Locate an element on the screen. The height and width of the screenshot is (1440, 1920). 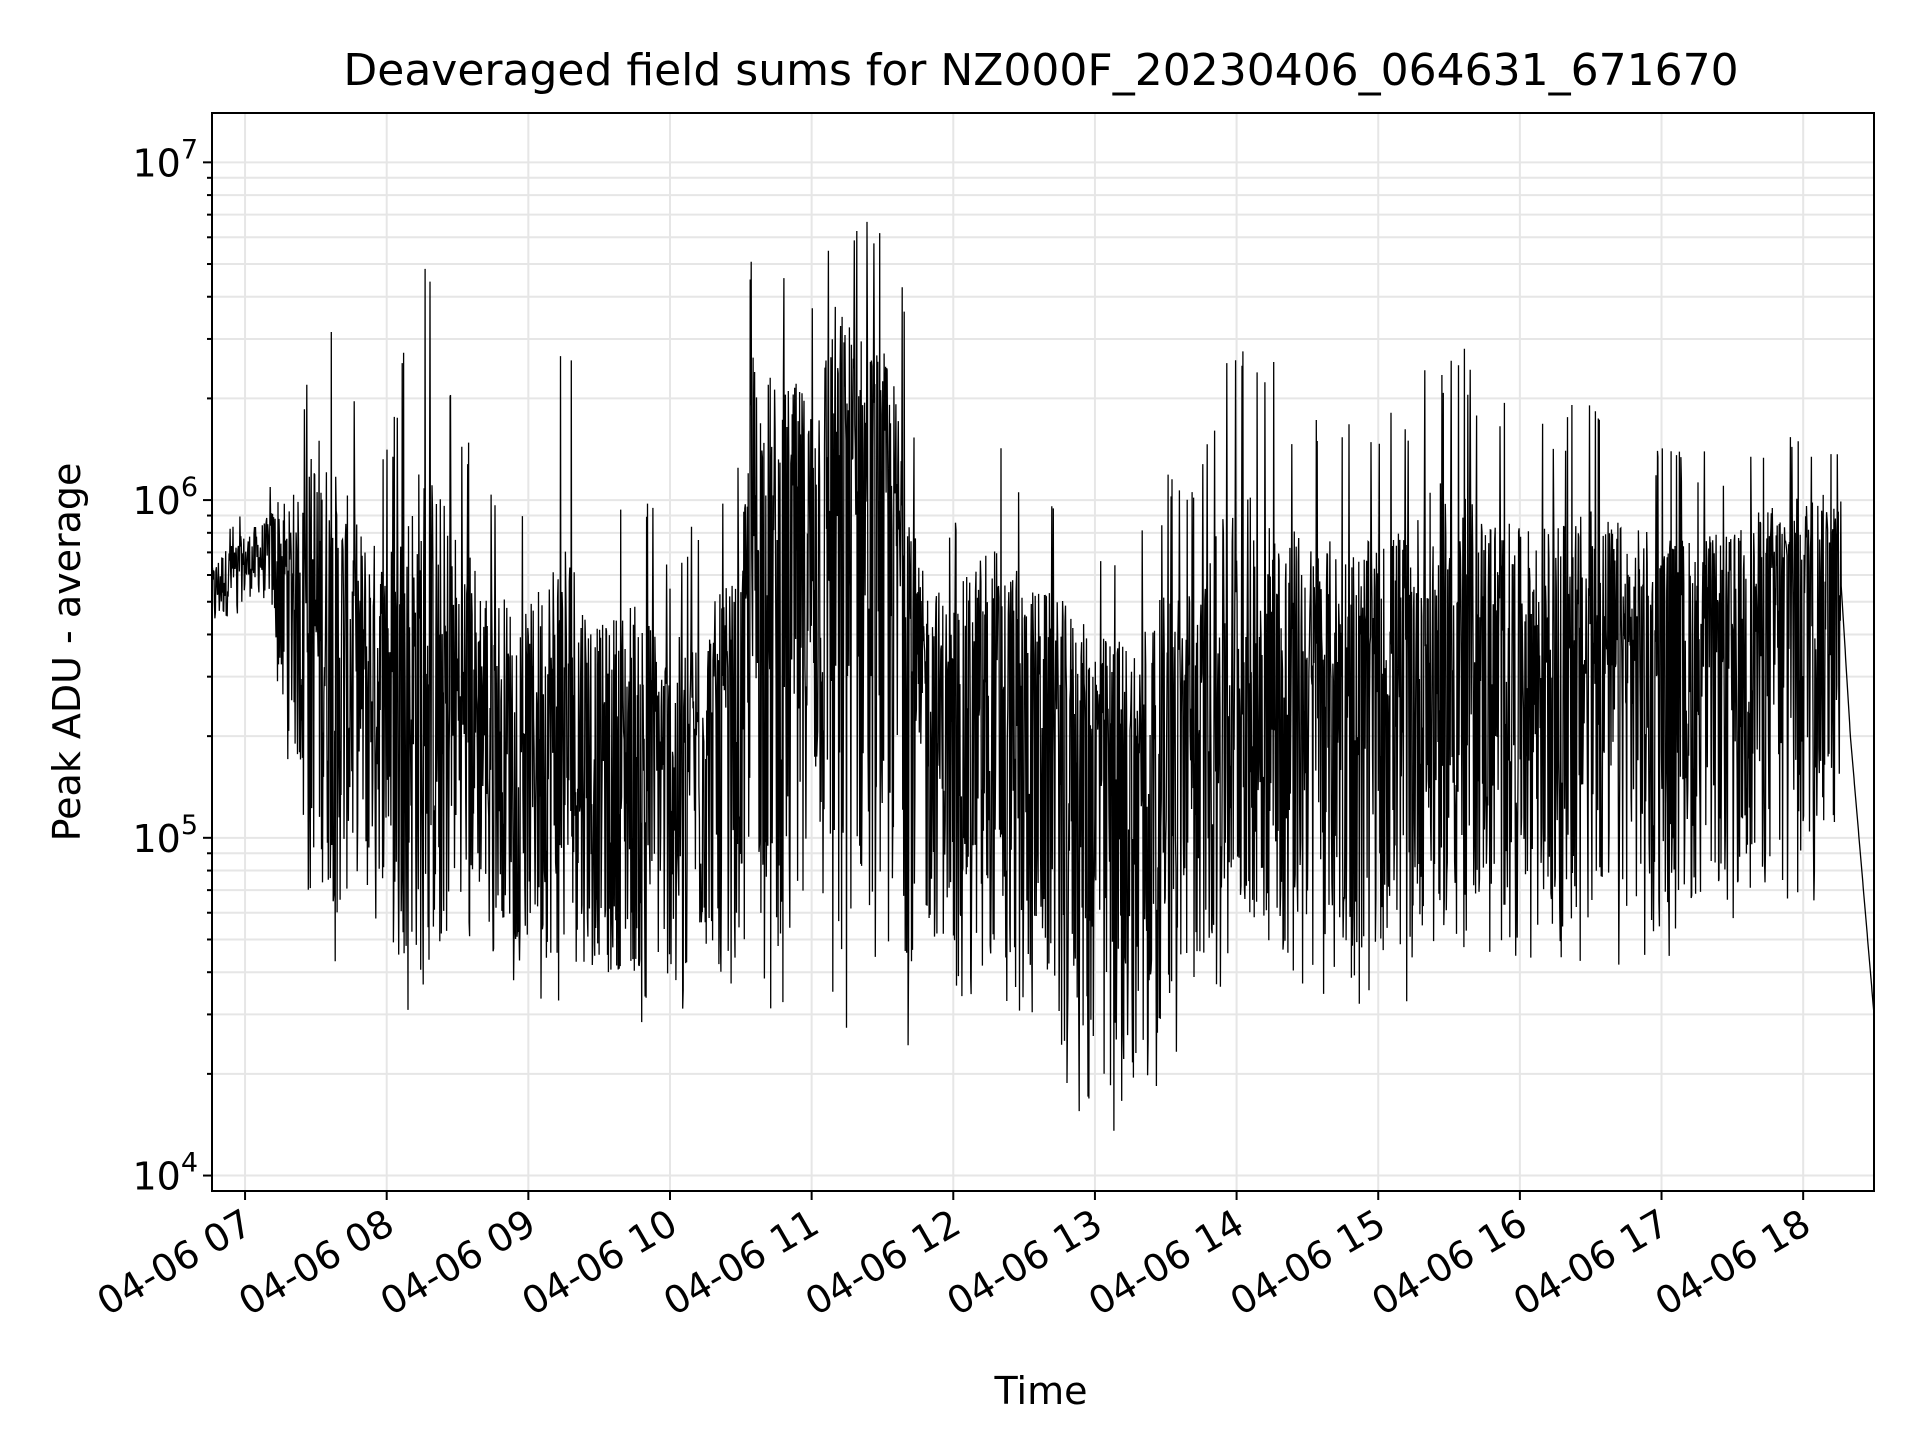
y-tick-exponent: 4 is located at coordinates (189, 1163).